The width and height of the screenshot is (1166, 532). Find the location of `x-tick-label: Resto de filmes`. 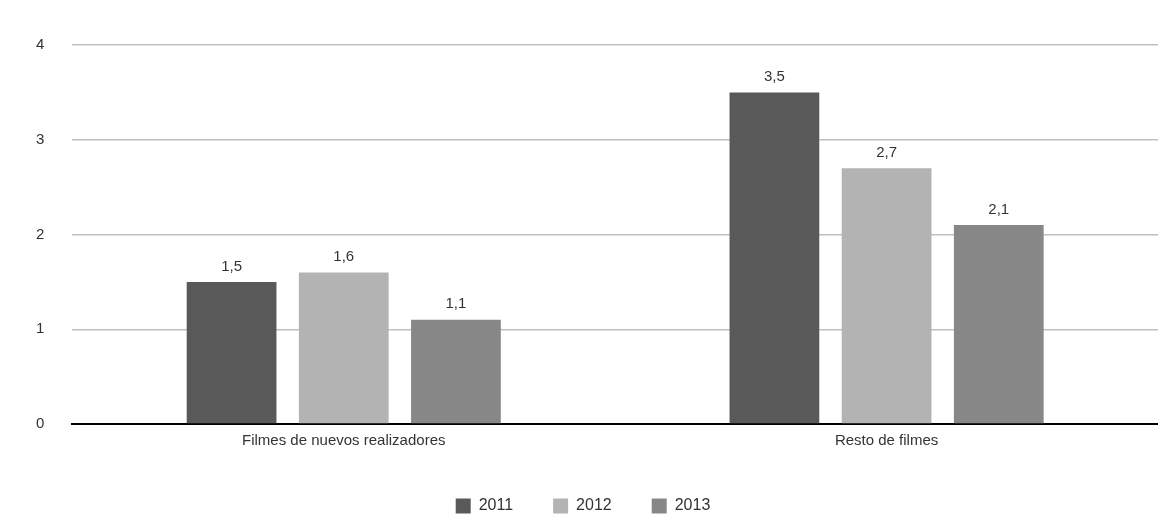

x-tick-label: Resto de filmes is located at coordinates (886, 440).